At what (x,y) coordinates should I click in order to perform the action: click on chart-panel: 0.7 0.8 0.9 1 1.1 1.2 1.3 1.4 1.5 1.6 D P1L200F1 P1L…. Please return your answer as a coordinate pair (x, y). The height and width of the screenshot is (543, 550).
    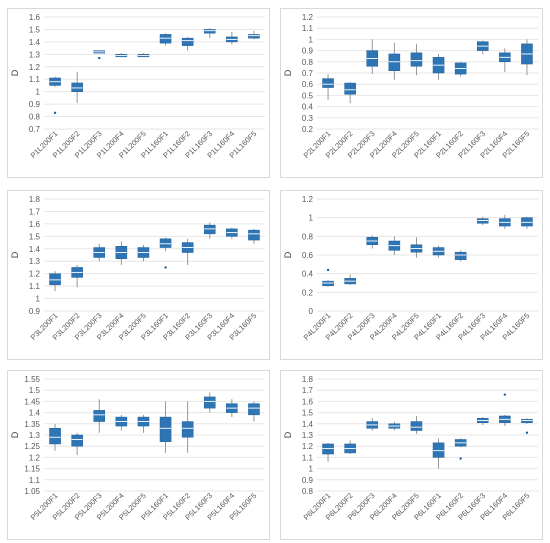
    Looking at the image, I should click on (138, 93).